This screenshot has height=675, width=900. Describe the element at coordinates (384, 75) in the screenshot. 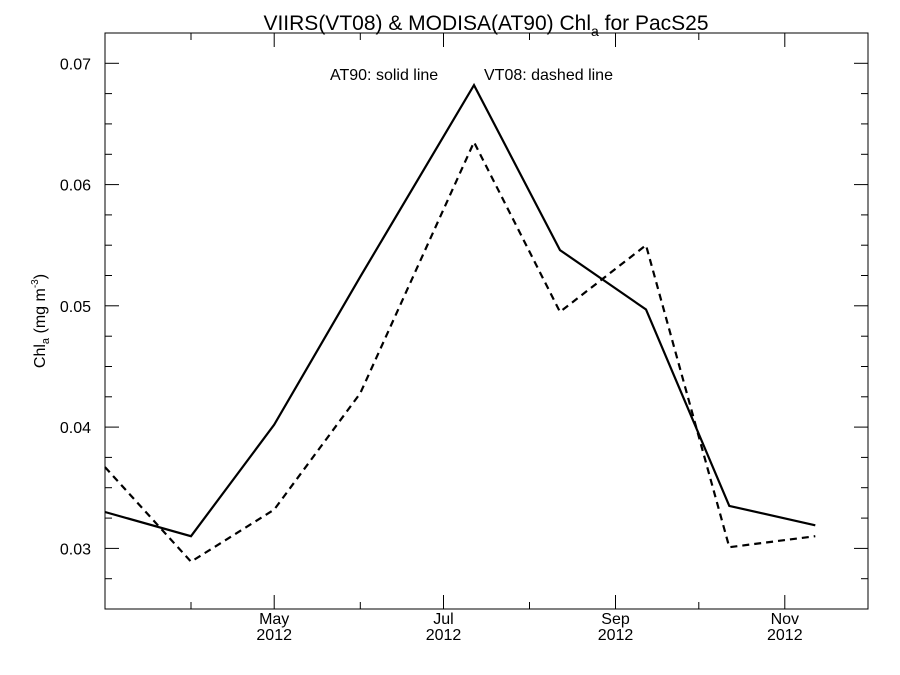

I see `annotation-solid-line: AT90: solid line` at that location.